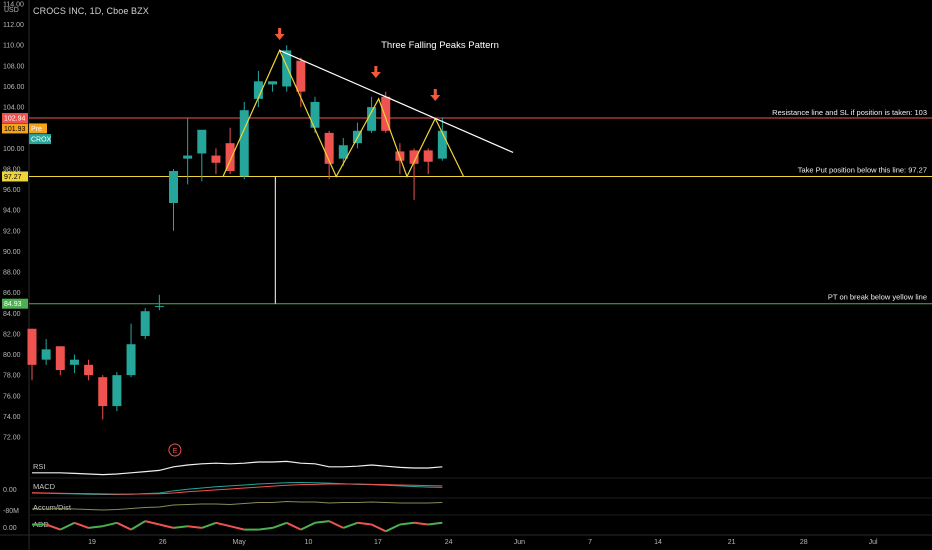 This screenshot has width=932, height=550. I want to click on x-tick-label: 7, so click(590, 542).